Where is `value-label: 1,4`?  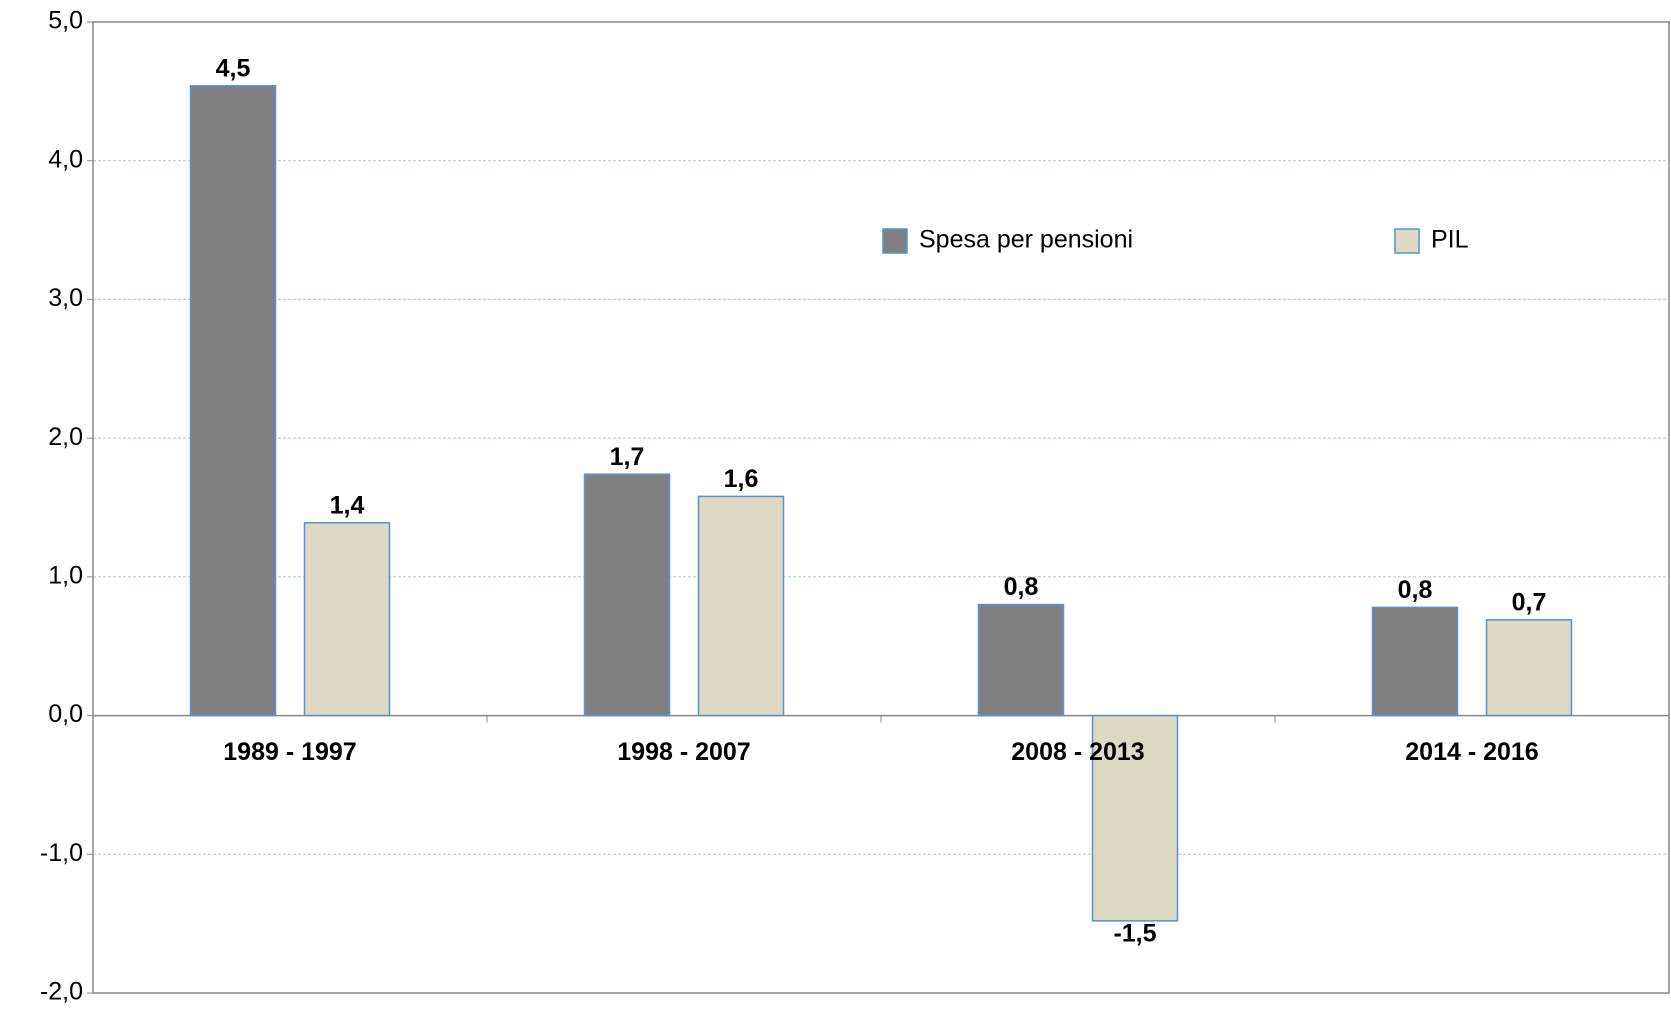 value-label: 1,4 is located at coordinates (347, 505).